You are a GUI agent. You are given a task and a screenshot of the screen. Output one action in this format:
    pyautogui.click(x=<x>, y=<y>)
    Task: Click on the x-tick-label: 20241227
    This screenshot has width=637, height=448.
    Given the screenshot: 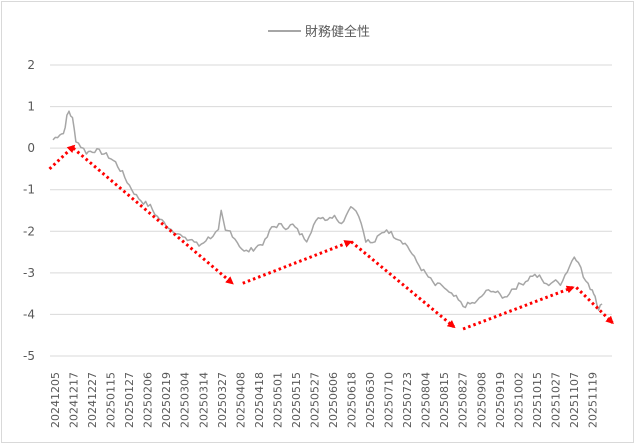 What is the action you would take?
    pyautogui.click(x=92, y=400)
    